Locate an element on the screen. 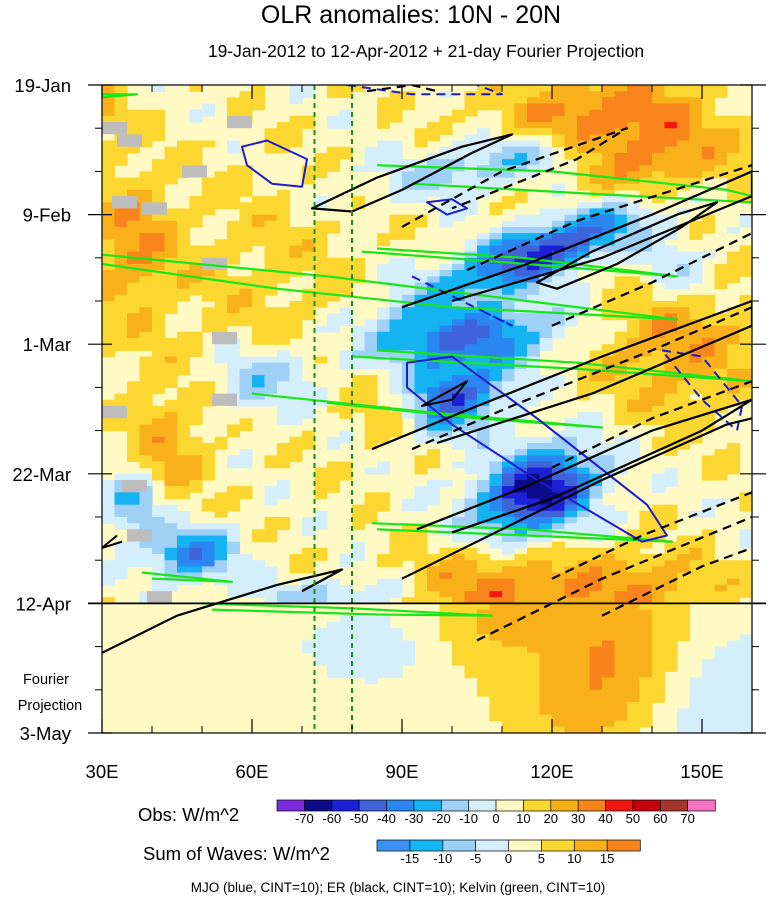  colorbar-tick-label: -30 is located at coordinates (414, 818).